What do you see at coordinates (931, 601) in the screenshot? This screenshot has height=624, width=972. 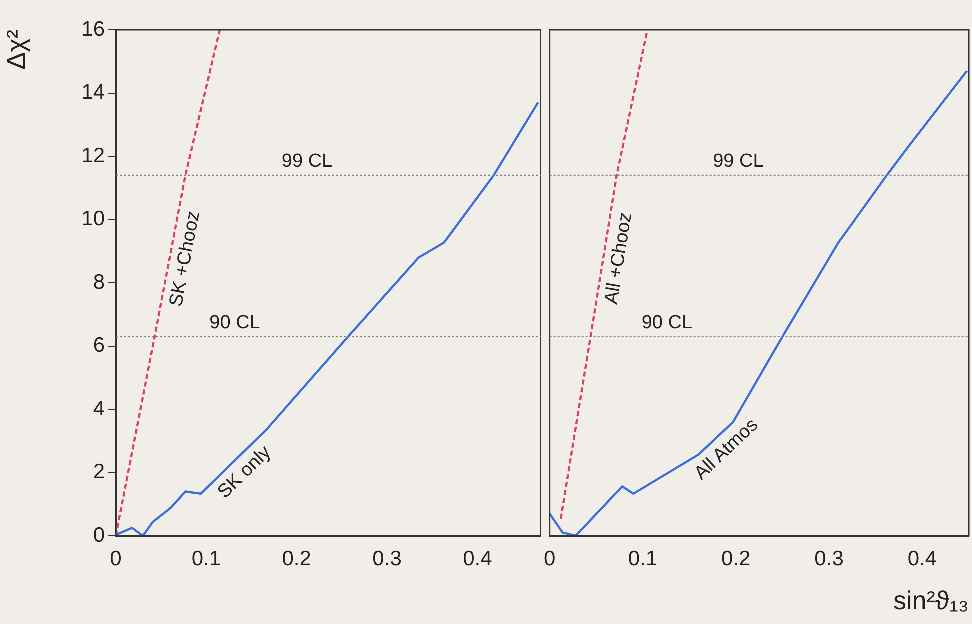 I see `x-axis-title: sin²ϑ₁₃` at bounding box center [931, 601].